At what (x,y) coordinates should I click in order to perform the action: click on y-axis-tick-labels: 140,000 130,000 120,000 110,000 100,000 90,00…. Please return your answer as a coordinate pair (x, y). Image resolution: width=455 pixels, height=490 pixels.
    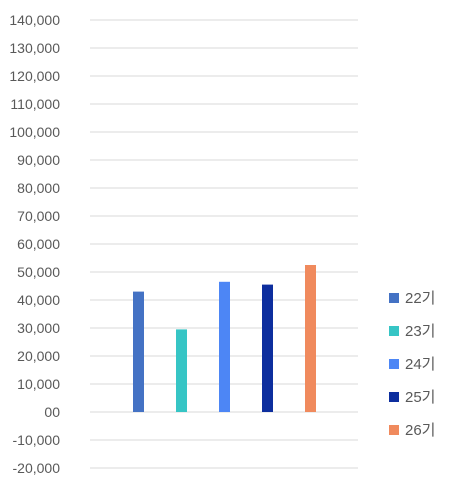
    Looking at the image, I should click on (34, 244).